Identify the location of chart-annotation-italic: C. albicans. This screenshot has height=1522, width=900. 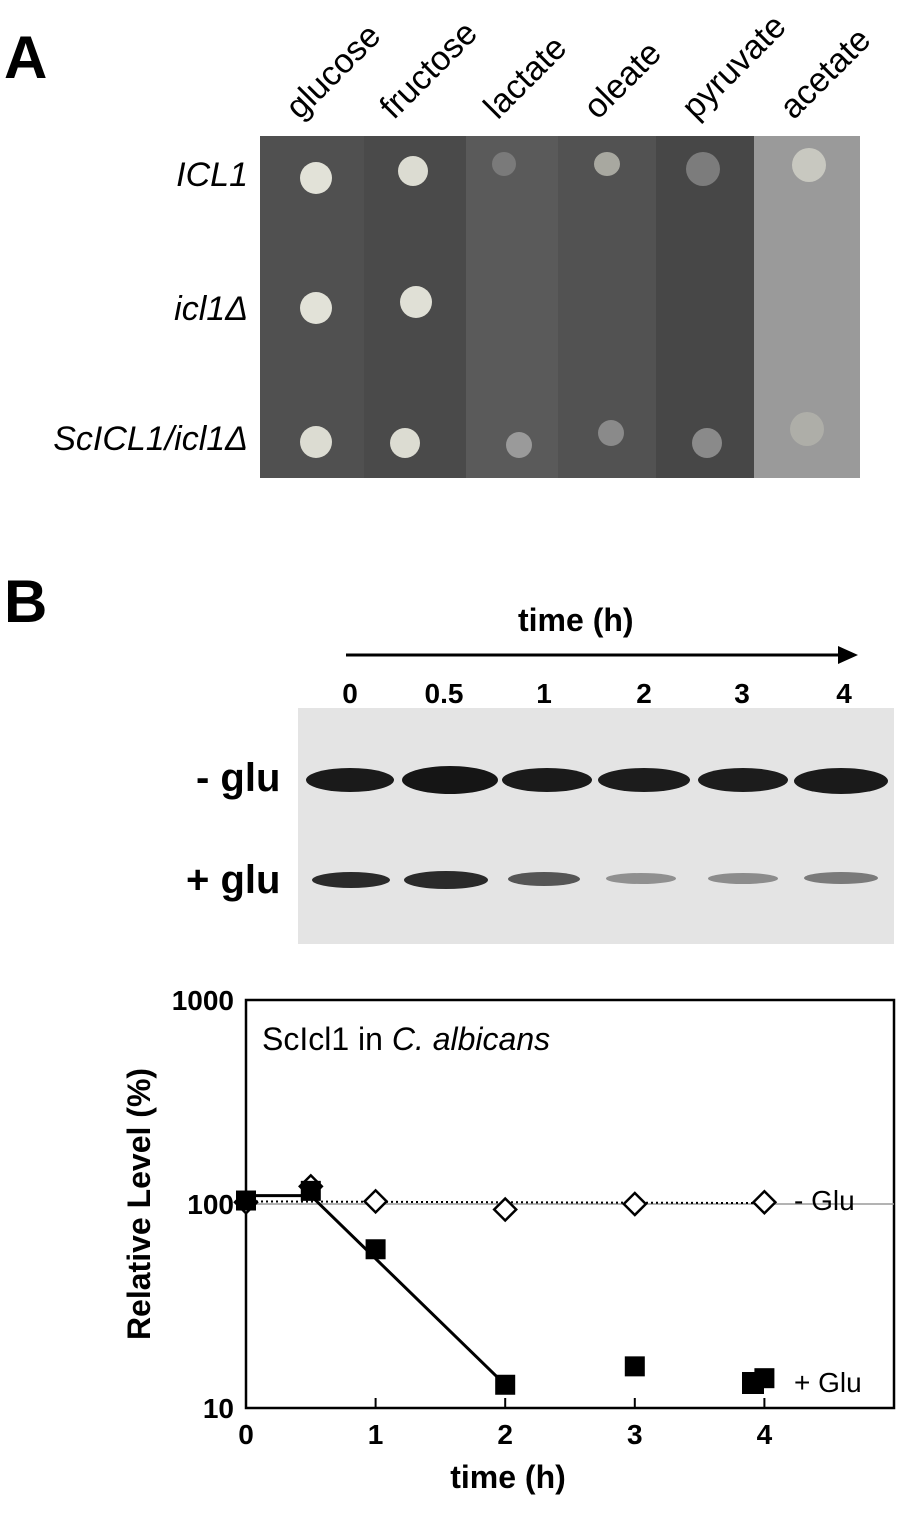
(471, 1039).